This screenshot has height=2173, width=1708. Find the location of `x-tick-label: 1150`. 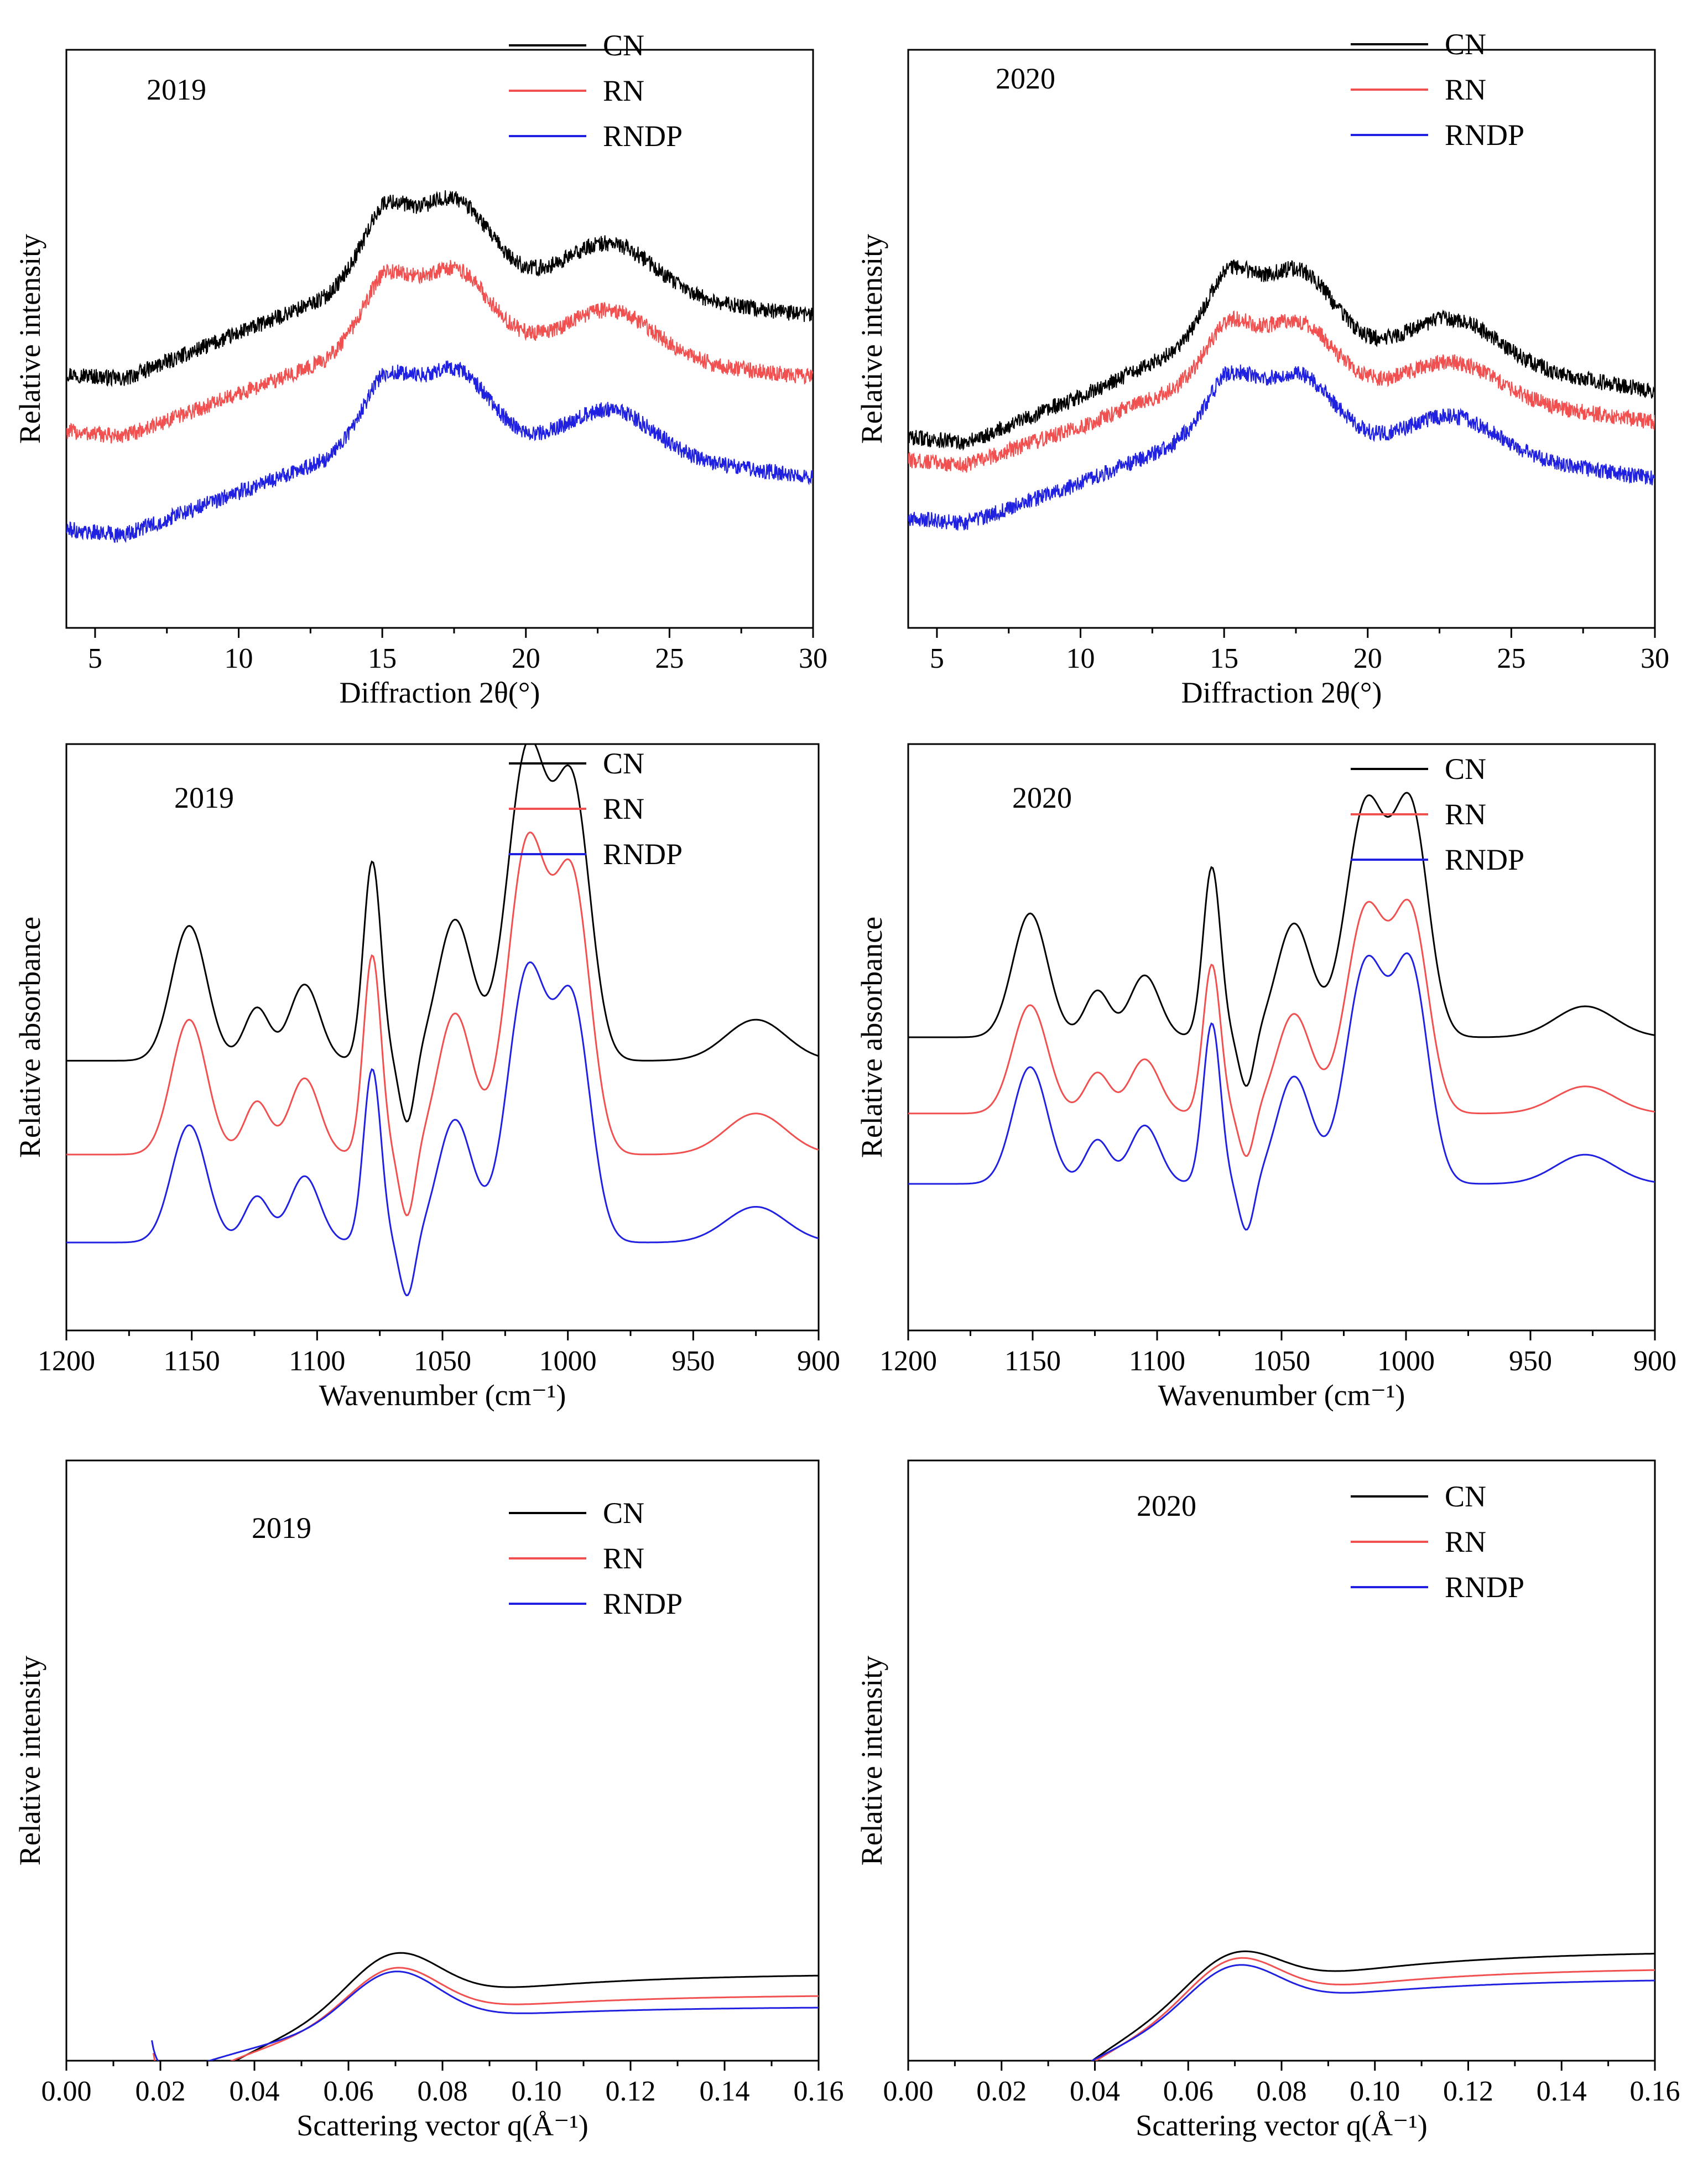

x-tick-label: 1150 is located at coordinates (192, 1361).